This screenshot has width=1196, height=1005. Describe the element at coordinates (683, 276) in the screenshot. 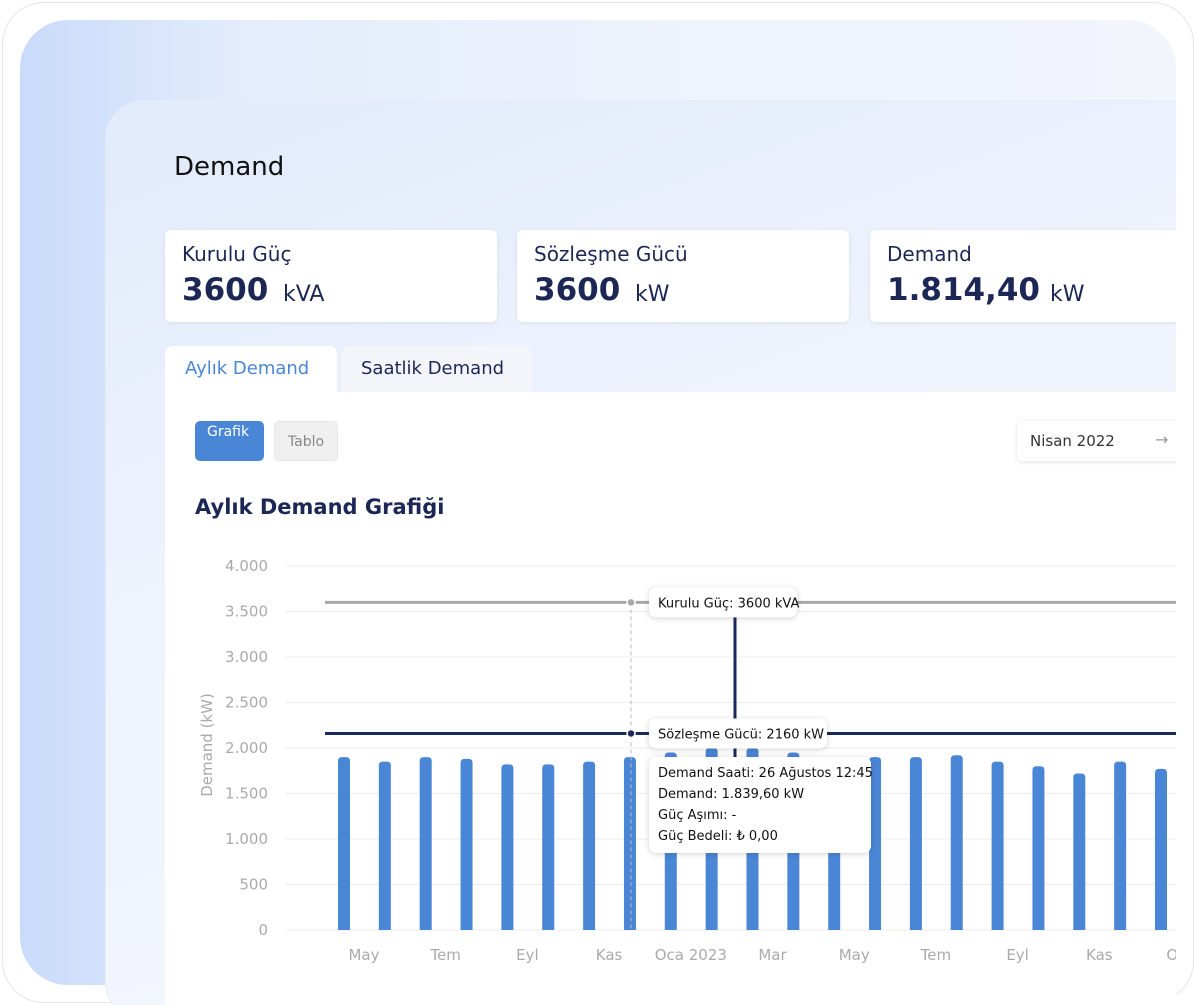

I see `card: Sözleşme Gücü 3600 kW` at that location.